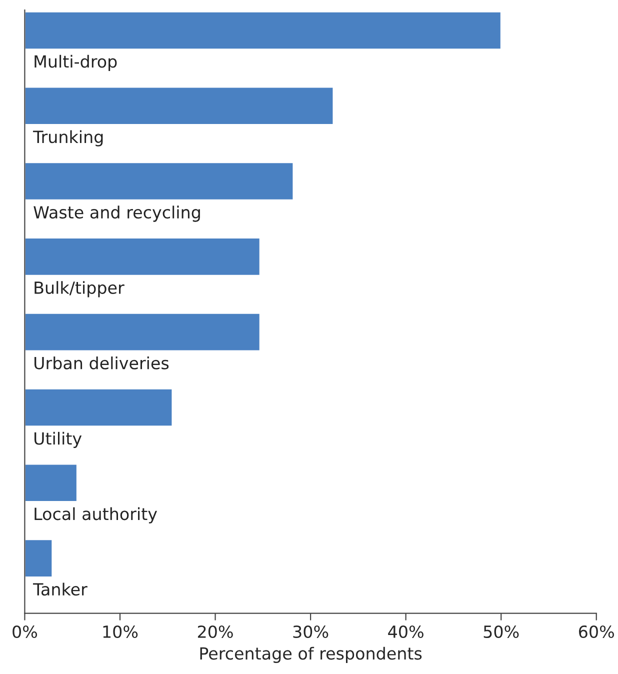 Image resolution: width=618 pixels, height=674 pixels. I want to click on x-axis-title: Percentage of respondents, so click(311, 654).